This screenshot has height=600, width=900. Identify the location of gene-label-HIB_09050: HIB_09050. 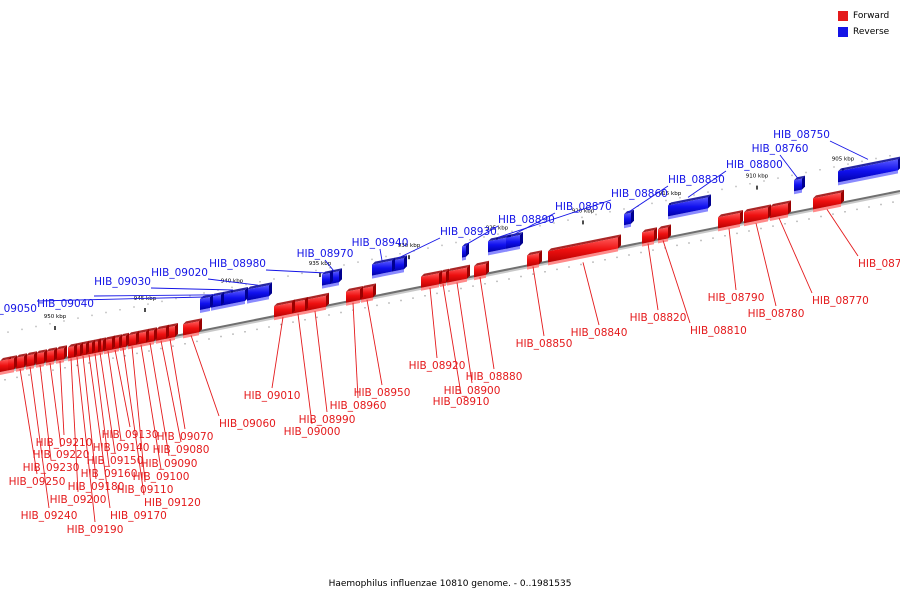
(18, 309).